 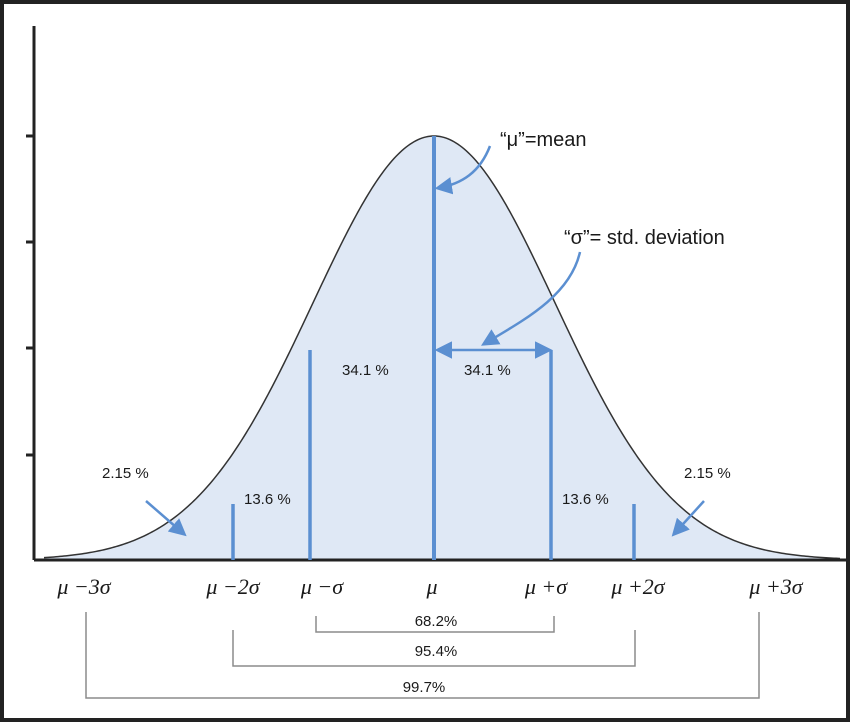 What do you see at coordinates (267, 499) in the screenshot?
I see `region-label-left-mid: 13.6 %` at bounding box center [267, 499].